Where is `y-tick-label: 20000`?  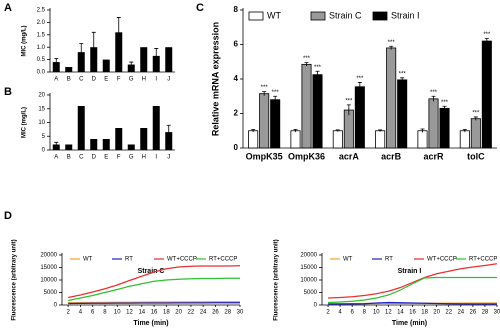
y-tick-label: 20000 is located at coordinates (48, 256).